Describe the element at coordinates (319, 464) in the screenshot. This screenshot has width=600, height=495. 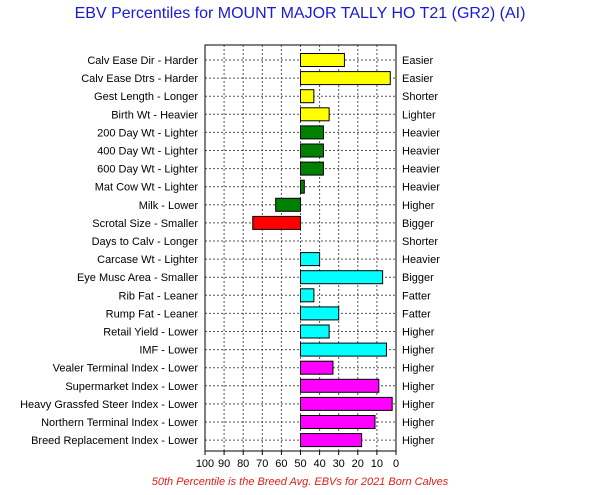
I see `x-tick-label: 40` at that location.